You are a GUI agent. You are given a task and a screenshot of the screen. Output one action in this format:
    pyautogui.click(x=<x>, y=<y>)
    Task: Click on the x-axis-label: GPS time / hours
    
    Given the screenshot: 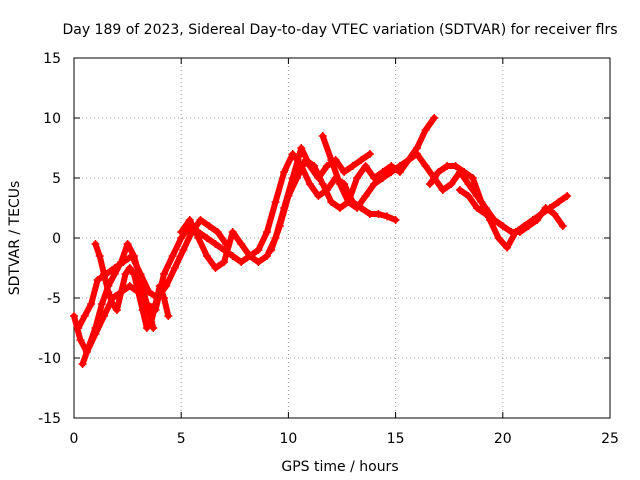 What is the action you would take?
    pyautogui.click(x=339, y=467)
    